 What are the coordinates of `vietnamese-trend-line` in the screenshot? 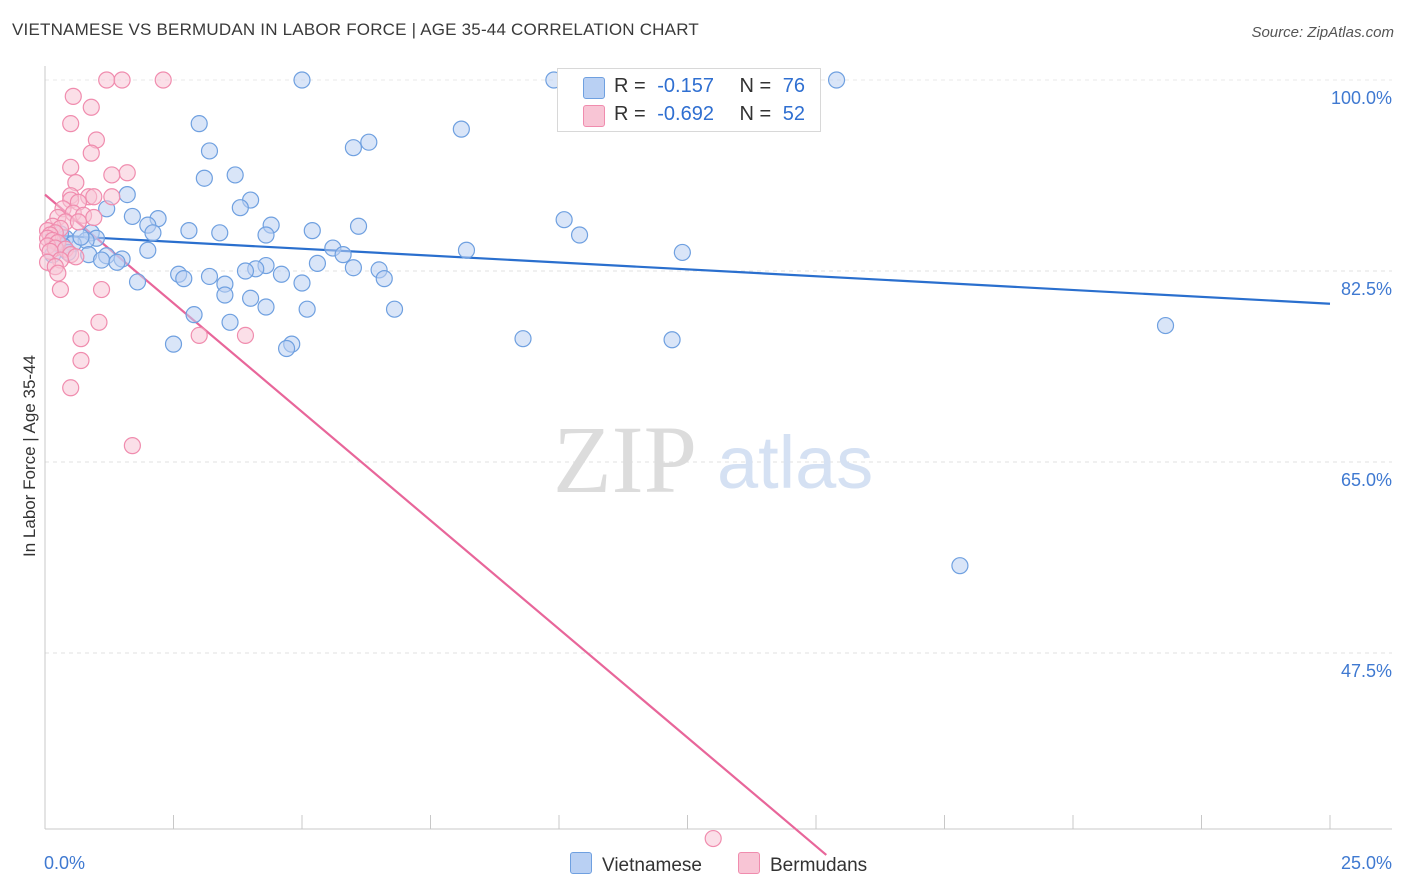 It's located at (687, 269).